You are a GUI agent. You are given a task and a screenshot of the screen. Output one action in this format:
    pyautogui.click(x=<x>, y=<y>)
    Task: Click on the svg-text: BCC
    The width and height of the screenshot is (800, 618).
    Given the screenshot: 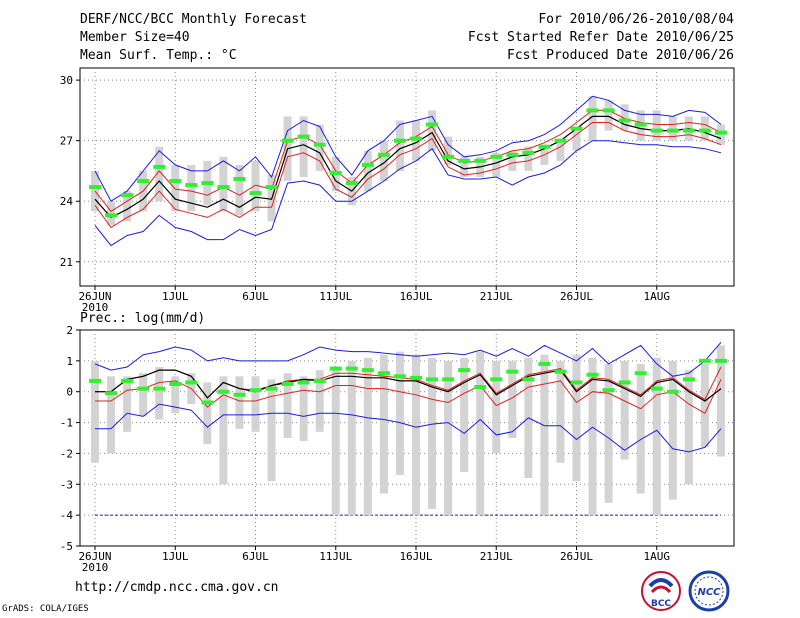 What is the action you would take?
    pyautogui.click(x=661, y=604)
    